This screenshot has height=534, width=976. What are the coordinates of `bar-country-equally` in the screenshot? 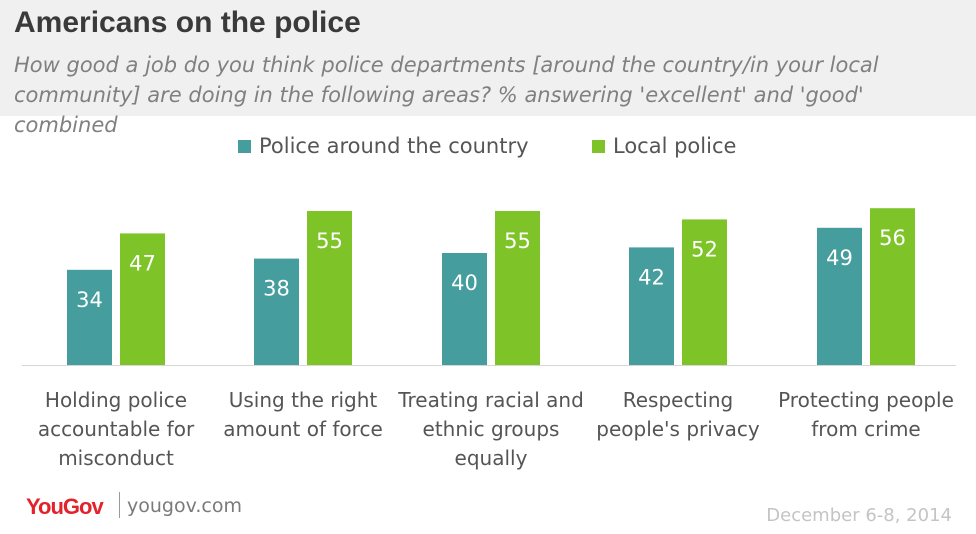 It's located at (464, 309).